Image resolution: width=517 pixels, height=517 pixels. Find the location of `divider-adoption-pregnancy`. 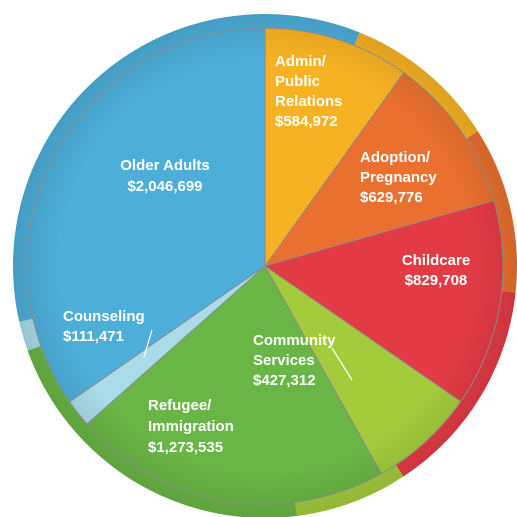

divider-adoption-pregnancy is located at coordinates (334, 169).